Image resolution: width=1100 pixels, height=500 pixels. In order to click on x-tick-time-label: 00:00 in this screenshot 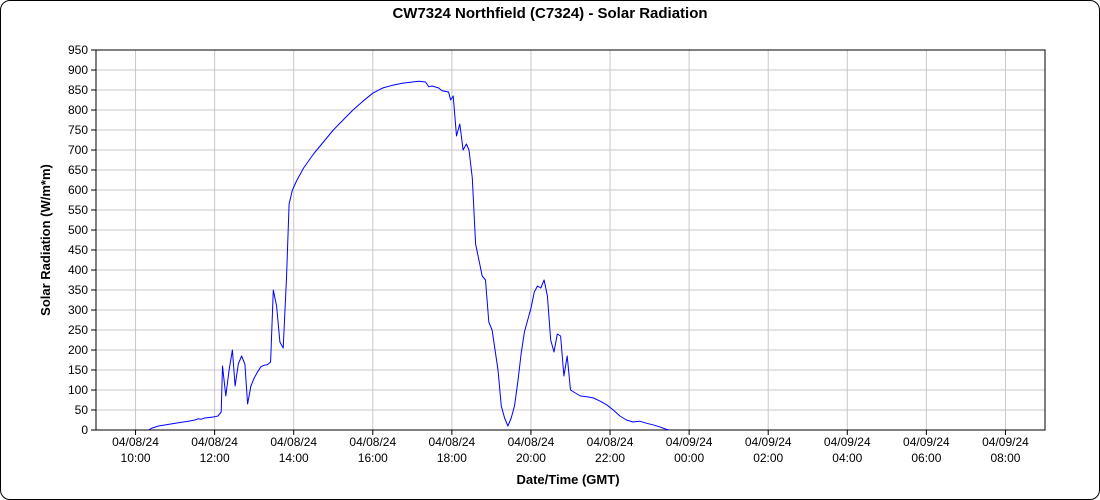, I will do `click(689, 458)`.